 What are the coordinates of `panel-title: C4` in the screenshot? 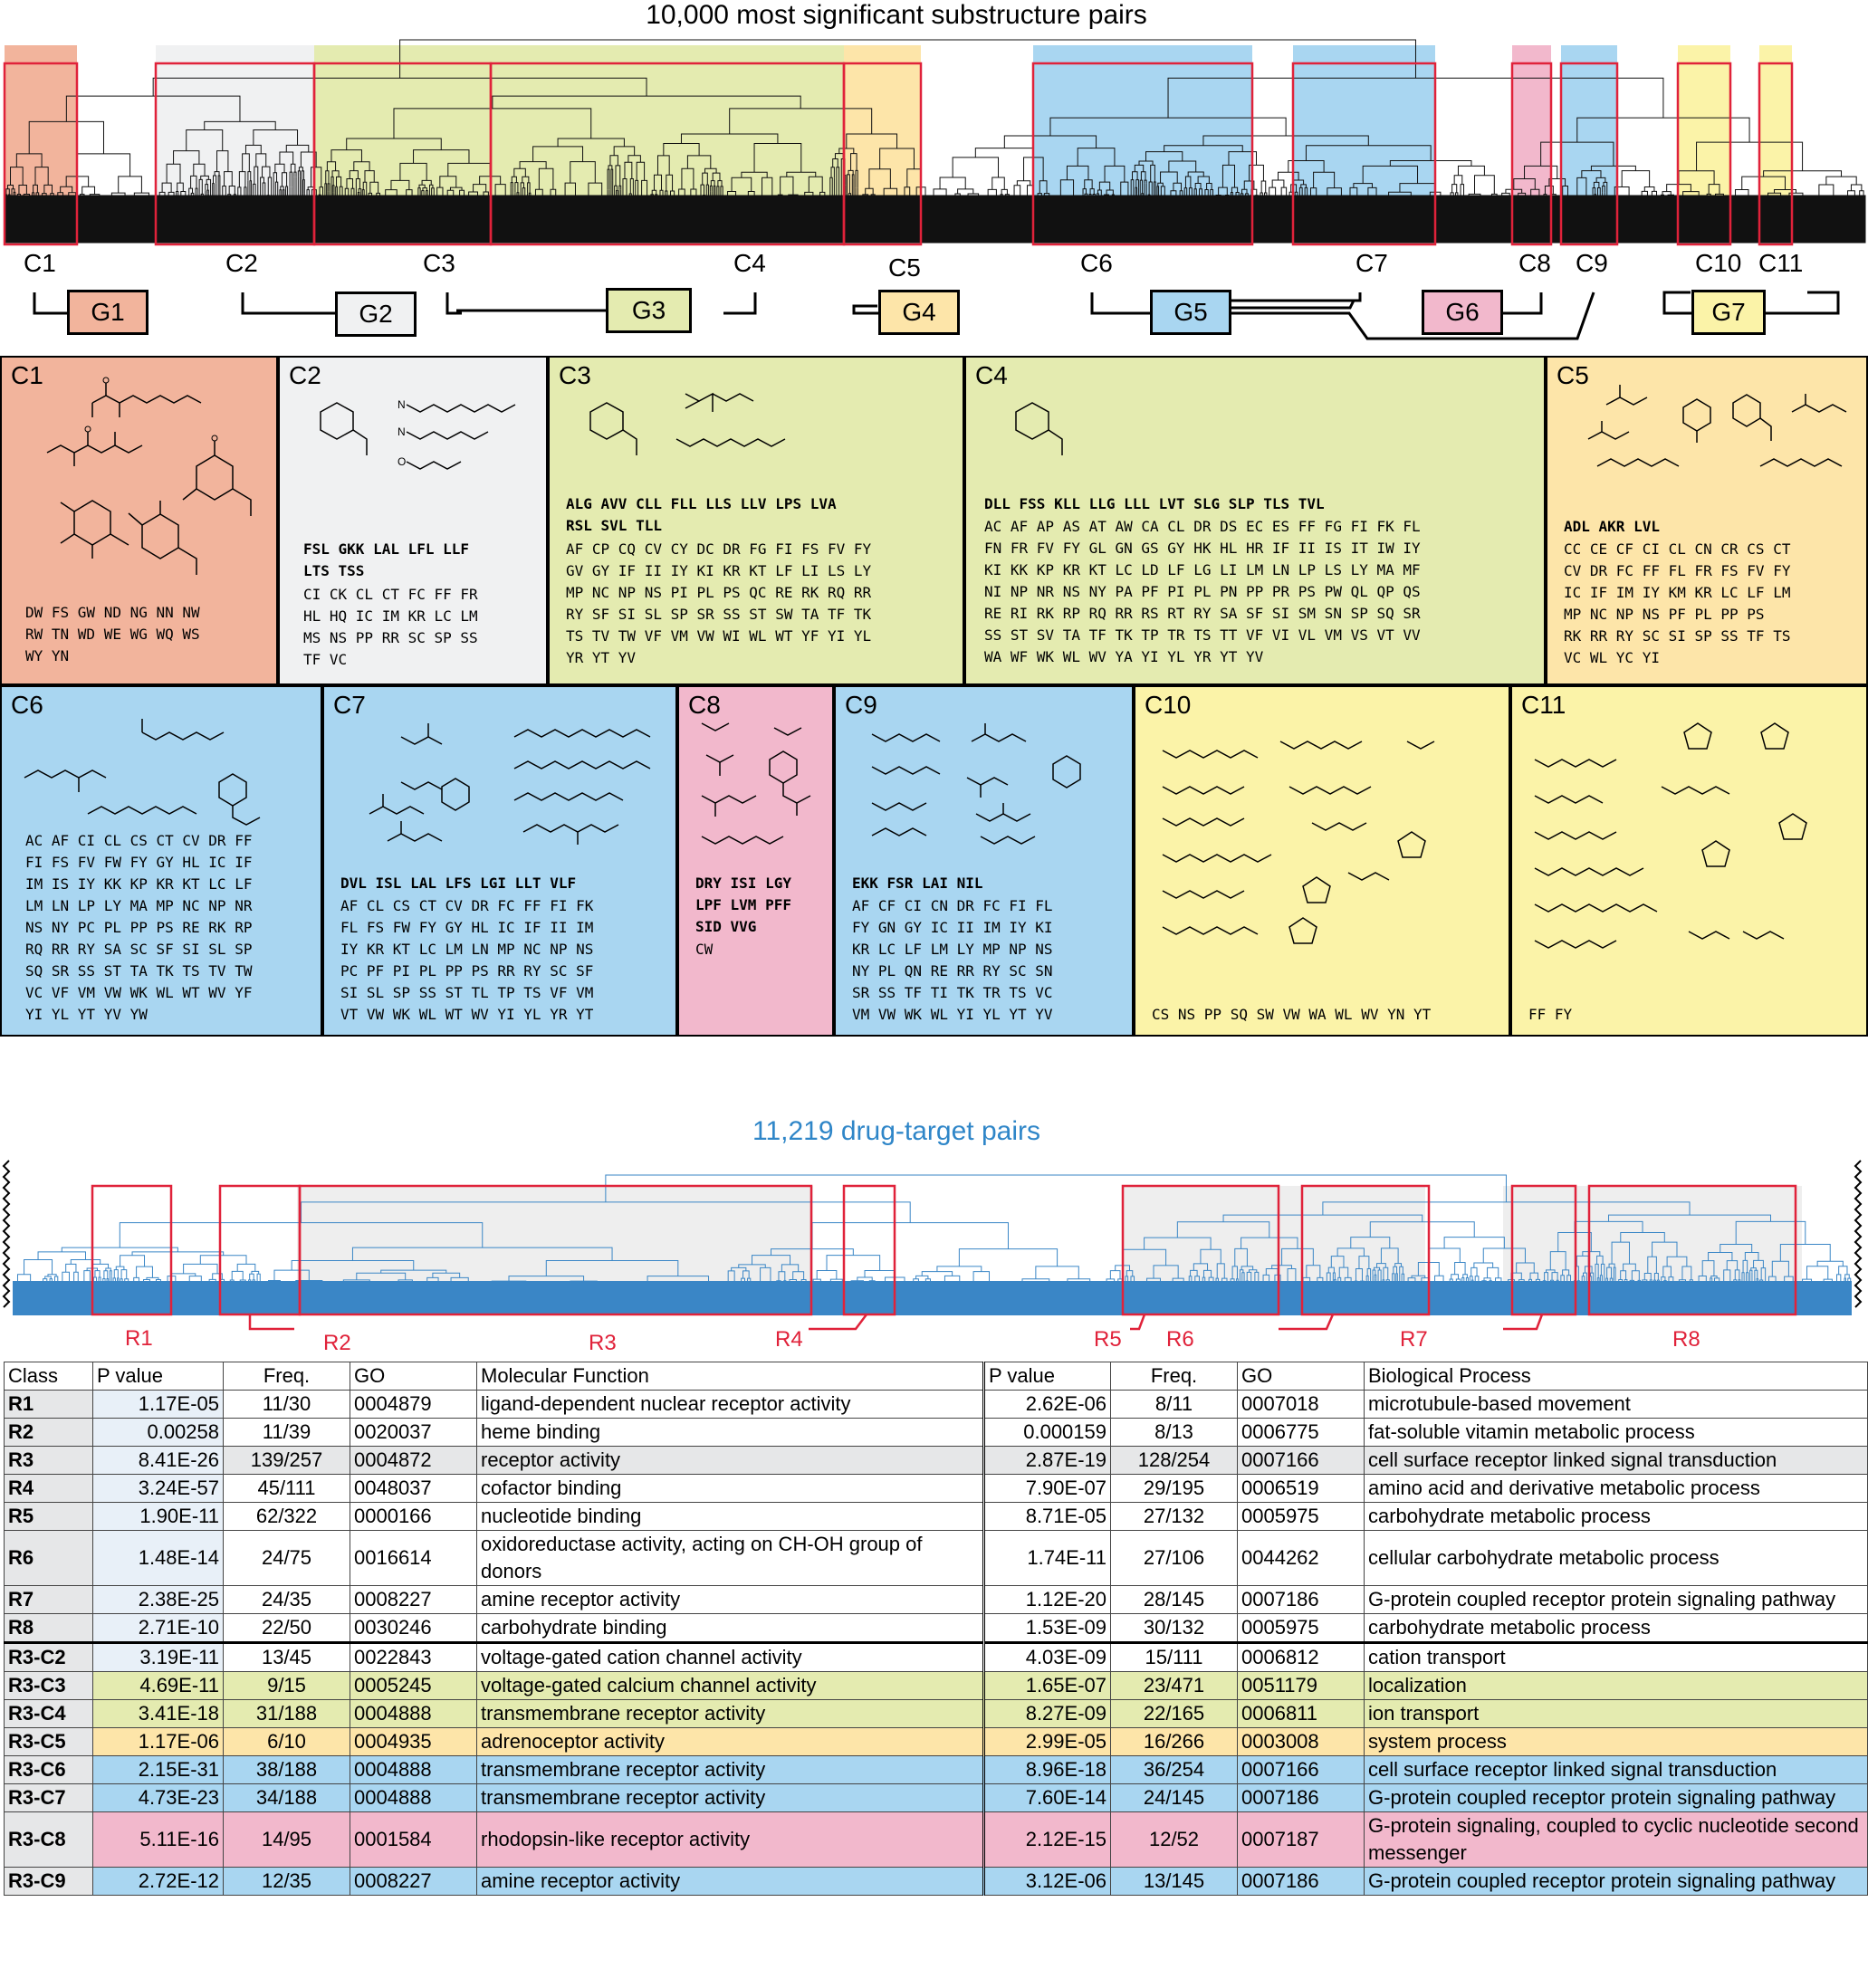 It's located at (991, 375).